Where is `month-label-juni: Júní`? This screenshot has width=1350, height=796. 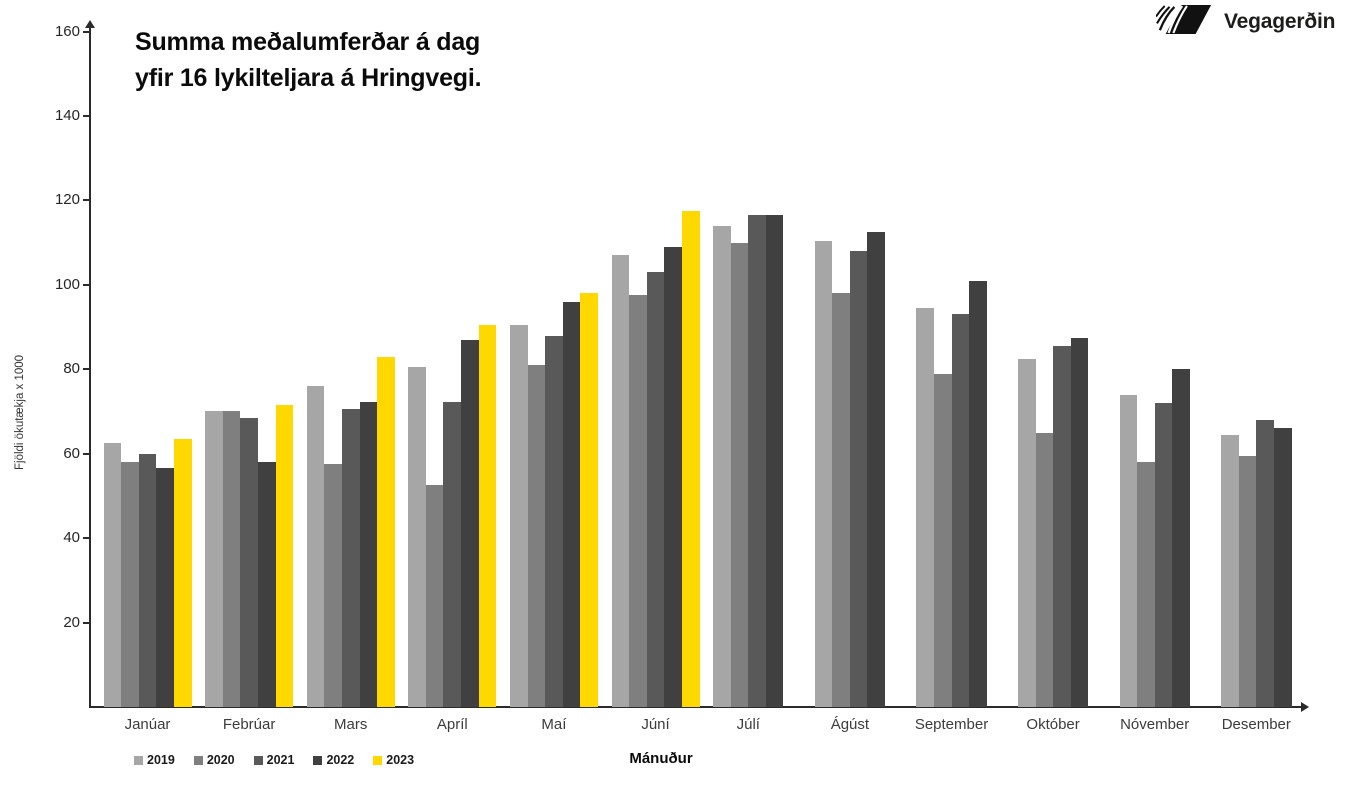
month-label-juni: Júní is located at coordinates (655, 724).